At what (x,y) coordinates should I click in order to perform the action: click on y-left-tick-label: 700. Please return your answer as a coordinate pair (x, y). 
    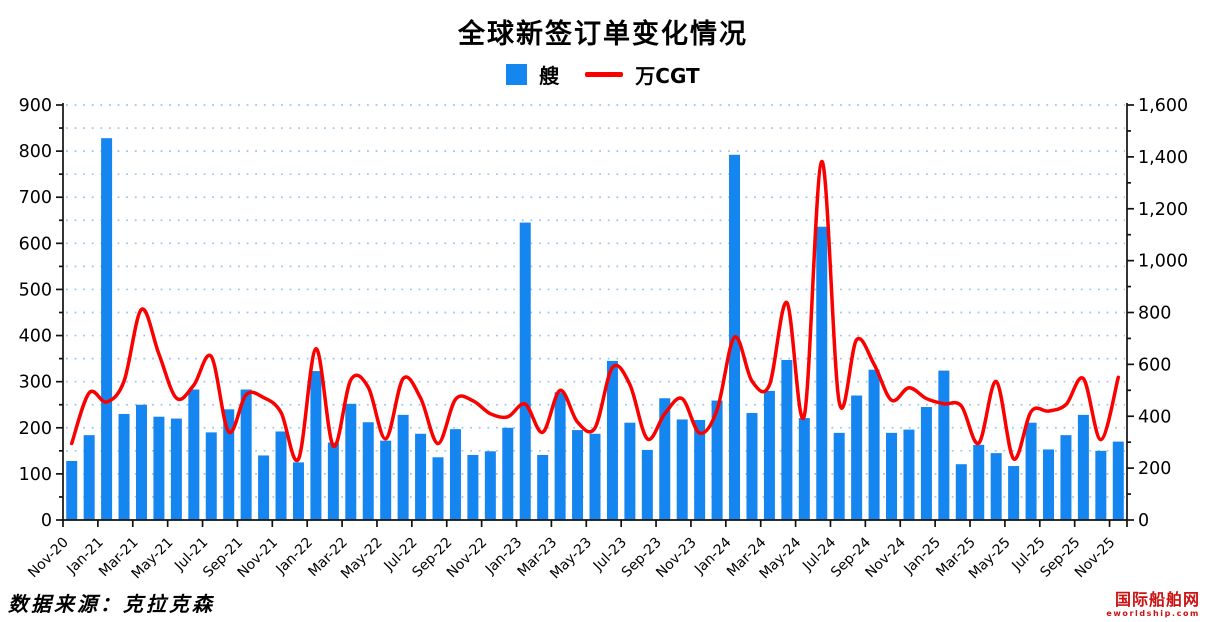
    Looking at the image, I should click on (35, 198).